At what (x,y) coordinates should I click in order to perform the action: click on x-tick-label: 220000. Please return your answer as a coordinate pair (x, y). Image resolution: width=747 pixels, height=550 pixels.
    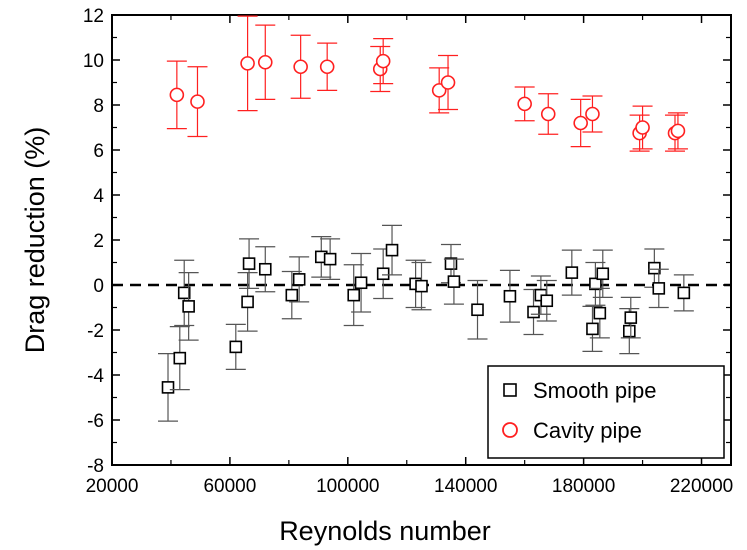
    Looking at the image, I should click on (701, 486).